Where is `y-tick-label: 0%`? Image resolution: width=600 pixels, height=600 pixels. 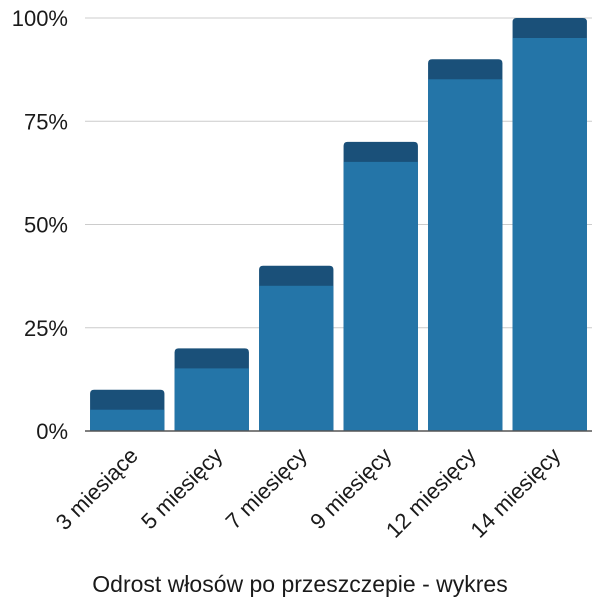
y-tick-label: 0% is located at coordinates (52, 431).